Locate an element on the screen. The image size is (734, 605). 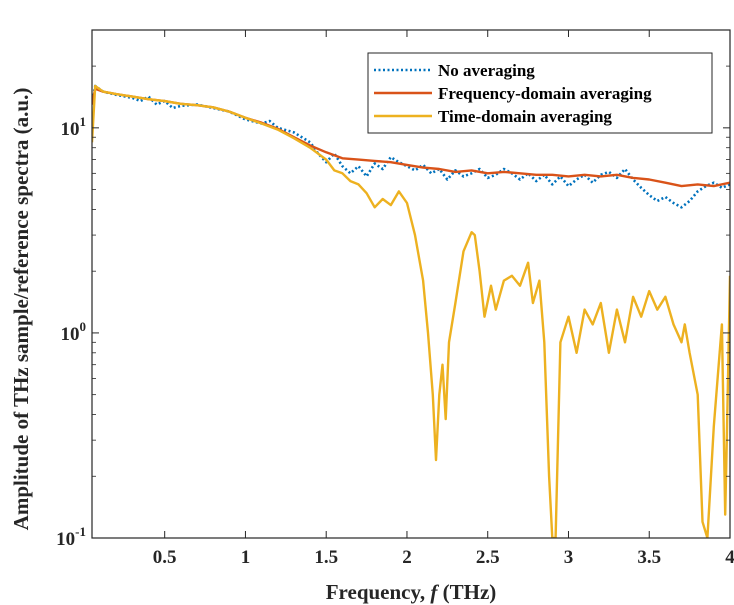
x-tick-label: 3.5 is located at coordinates (649, 557).